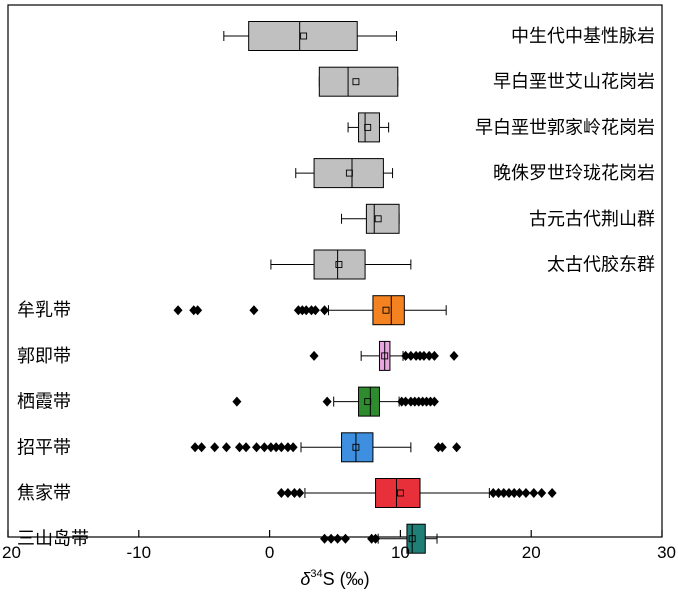 The height and width of the screenshot is (597, 678). What do you see at coordinates (269, 552) in the screenshot?
I see `x-tick-label: 0` at bounding box center [269, 552].